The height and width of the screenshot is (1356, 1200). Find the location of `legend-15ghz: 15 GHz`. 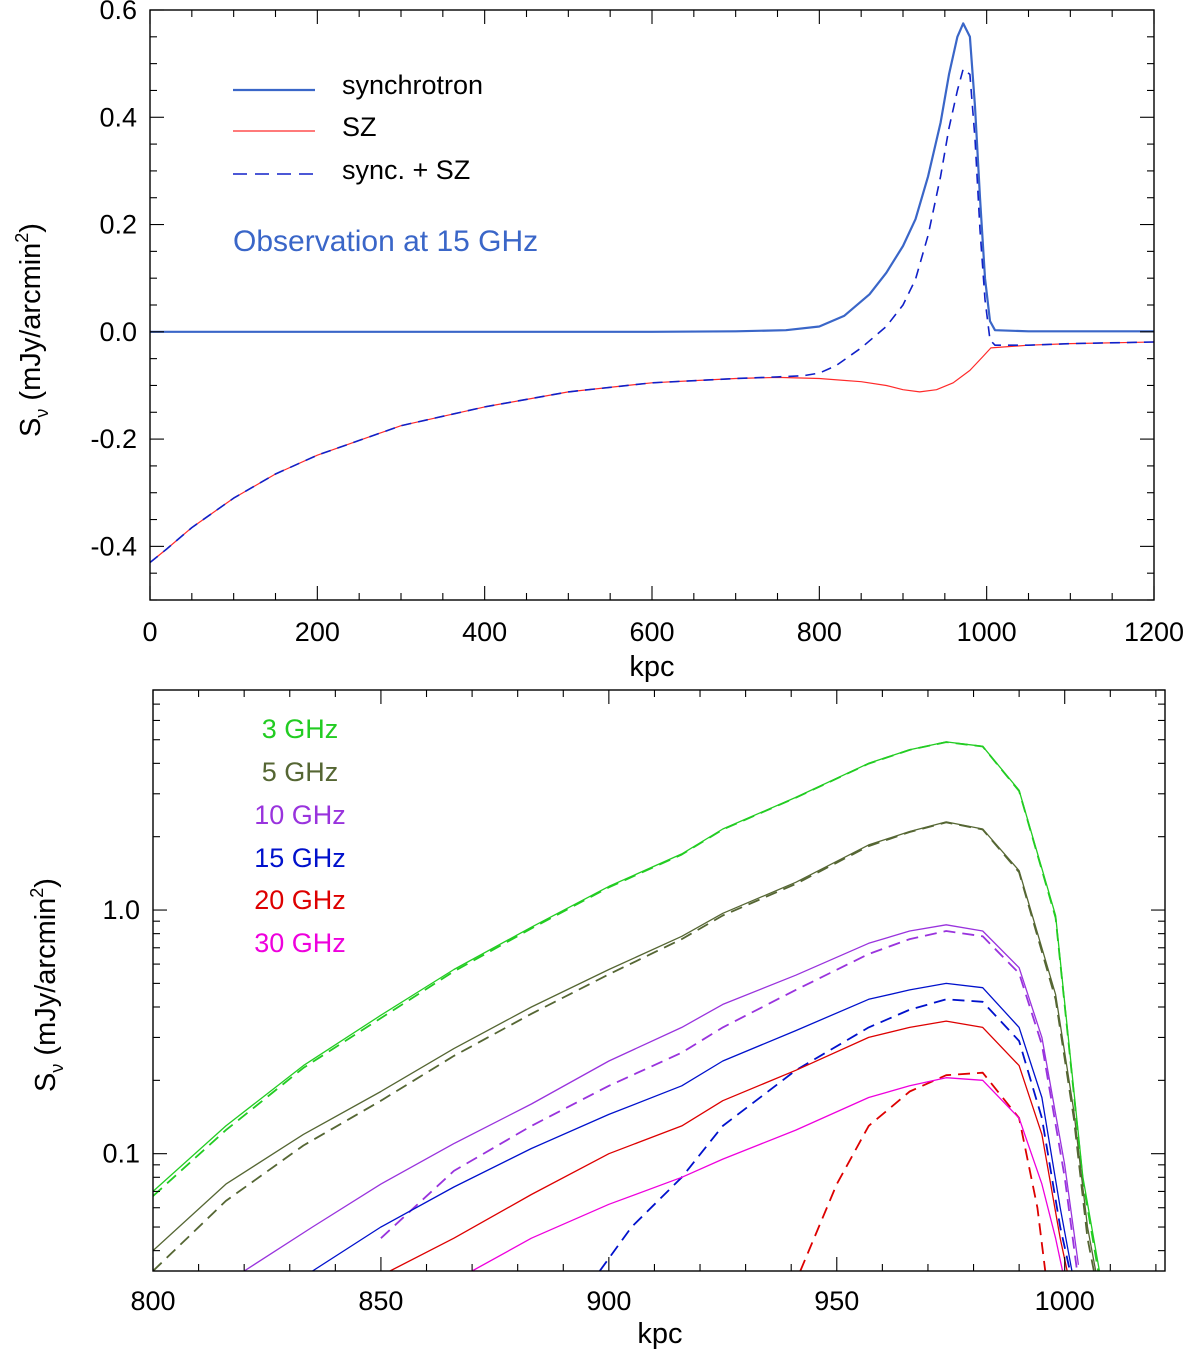

legend-15ghz: 15 GHz is located at coordinates (300, 858).